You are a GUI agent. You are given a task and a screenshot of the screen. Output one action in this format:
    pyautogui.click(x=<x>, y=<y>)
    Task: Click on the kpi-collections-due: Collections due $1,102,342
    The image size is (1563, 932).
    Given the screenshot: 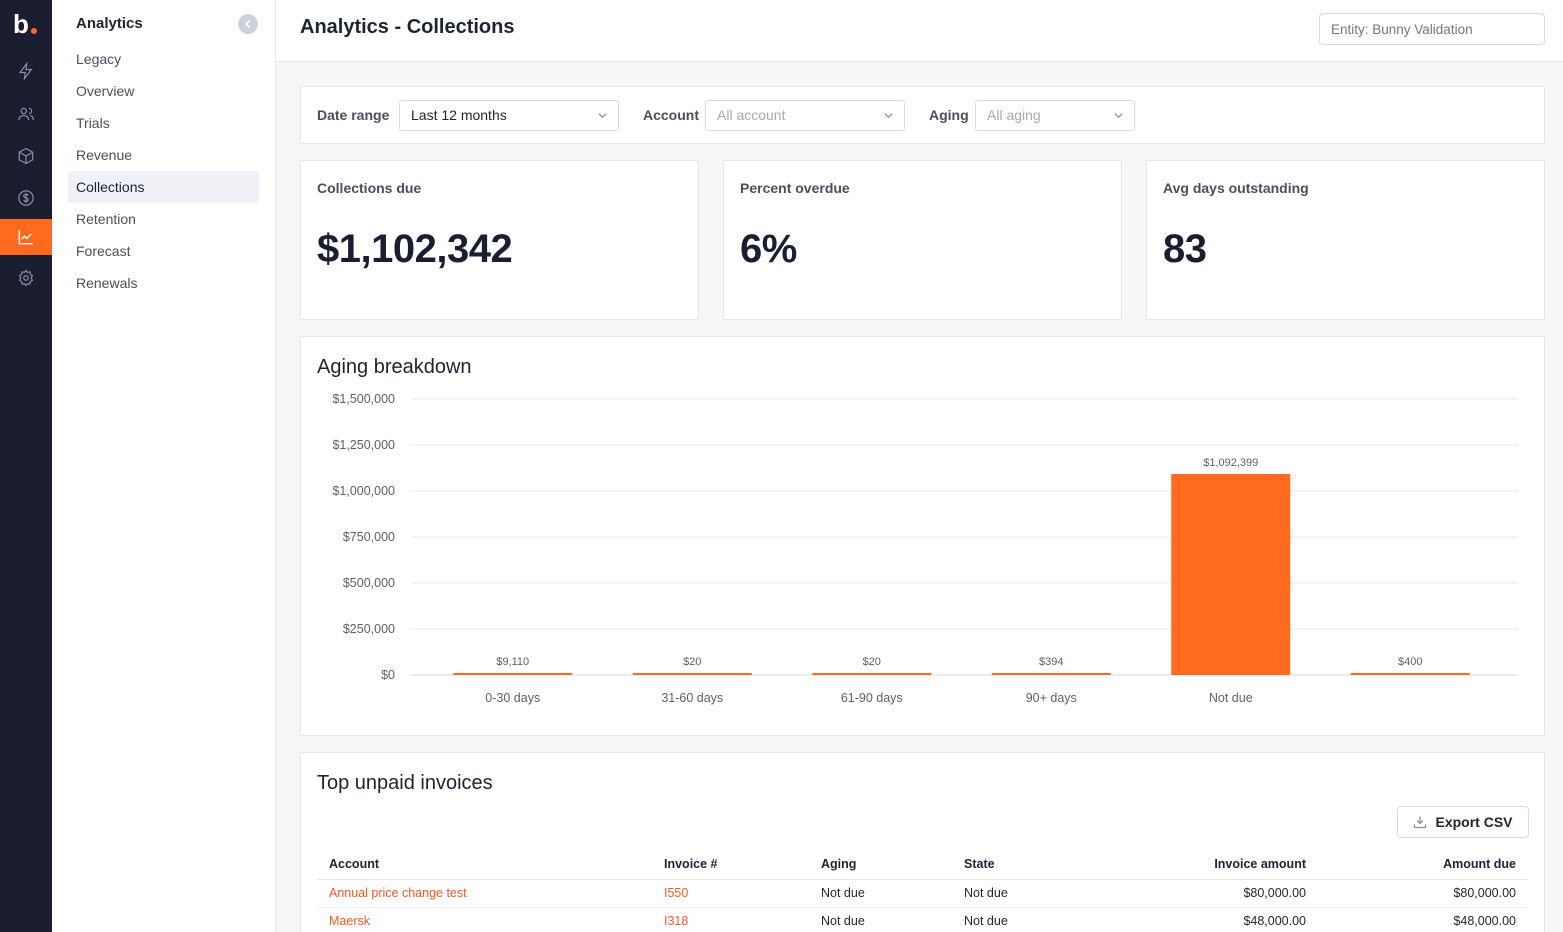 What is the action you would take?
    pyautogui.click(x=499, y=240)
    